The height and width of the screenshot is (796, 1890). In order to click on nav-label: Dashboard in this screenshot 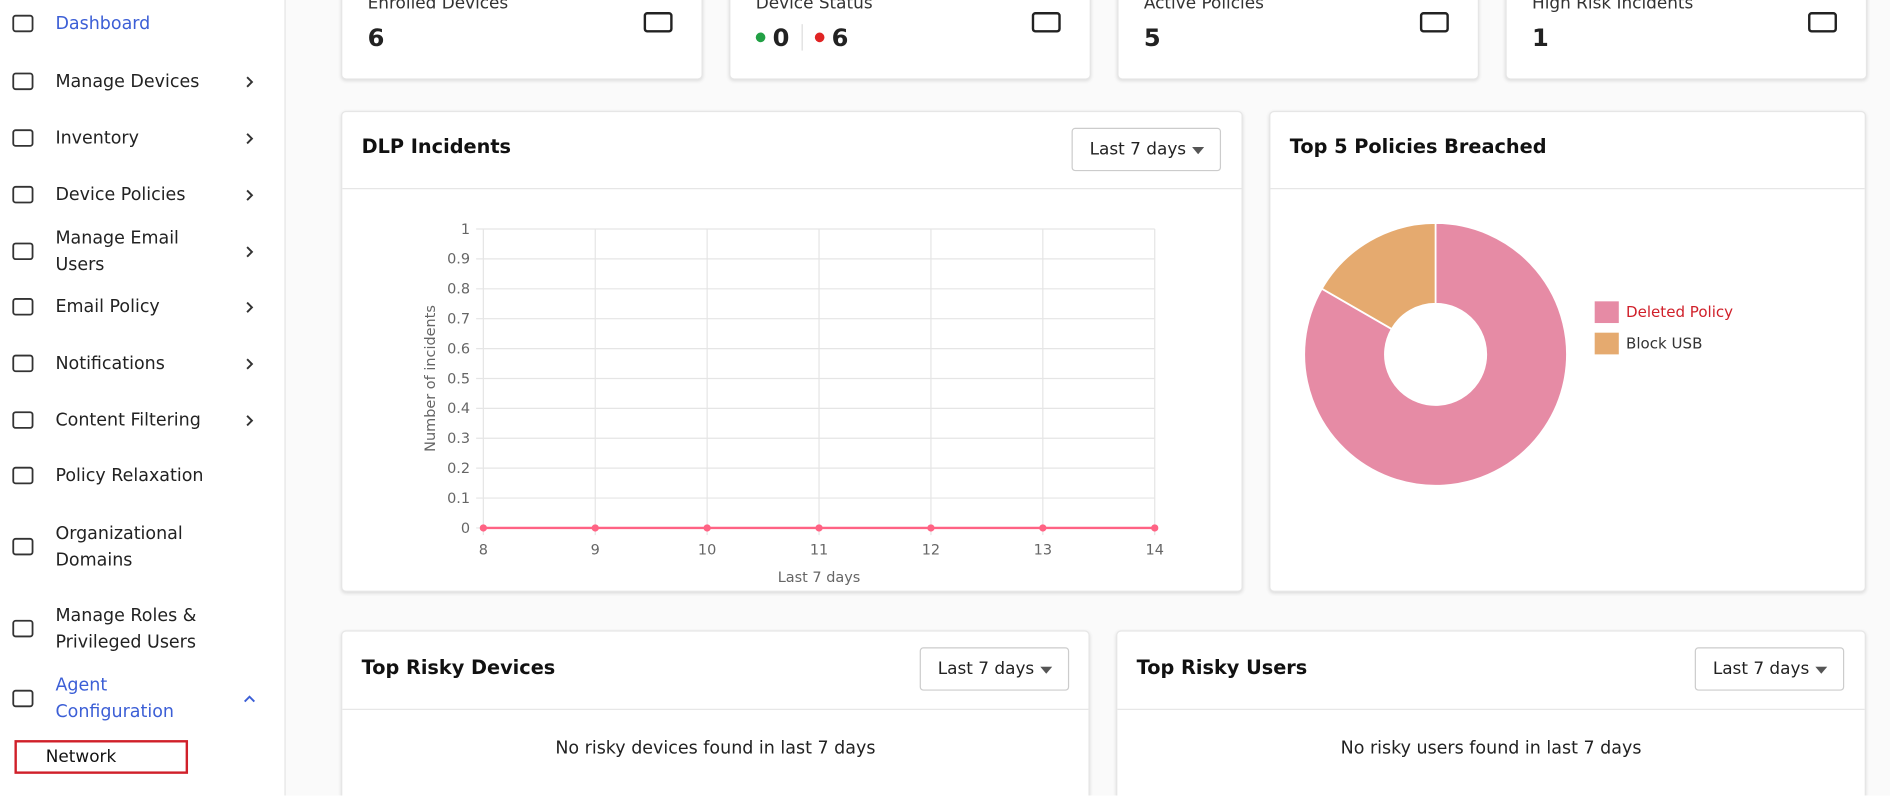, I will do `click(103, 24)`.